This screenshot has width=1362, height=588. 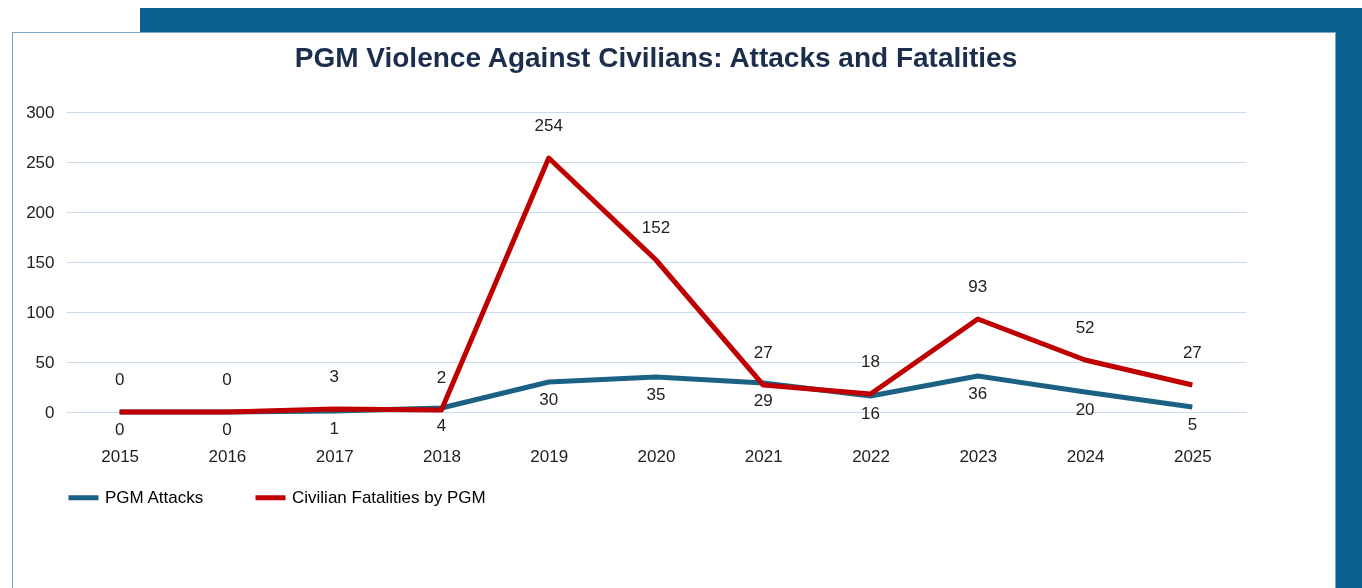 I want to click on x-tick-label: 2024, so click(x=1085, y=456).